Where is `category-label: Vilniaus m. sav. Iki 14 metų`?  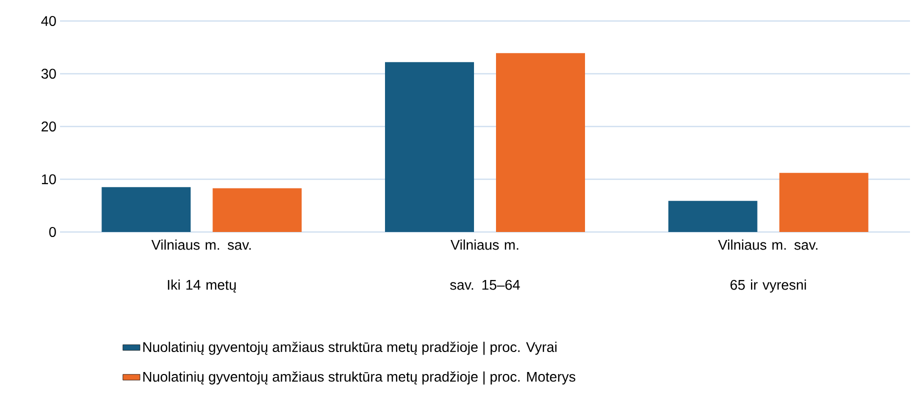
category-label: Vilniaus m. sav. Iki 14 metų is located at coordinates (201, 266).